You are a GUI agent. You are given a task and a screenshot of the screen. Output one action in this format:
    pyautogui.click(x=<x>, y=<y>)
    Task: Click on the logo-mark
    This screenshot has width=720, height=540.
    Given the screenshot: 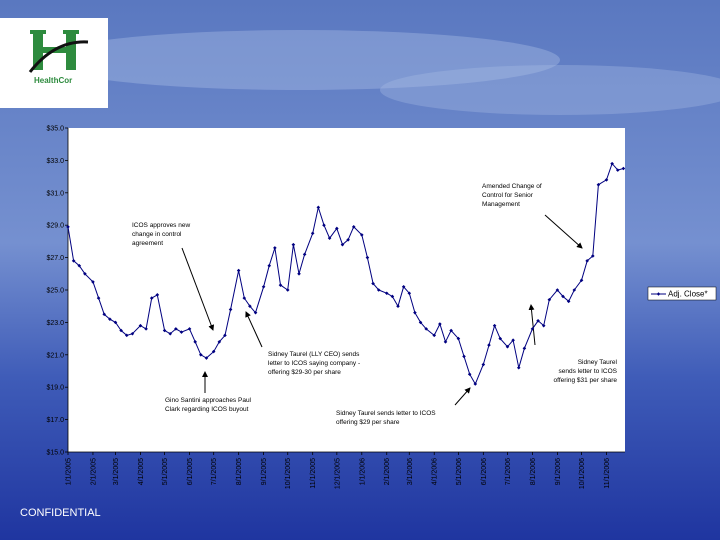 What is the action you would take?
    pyautogui.click(x=58, y=51)
    